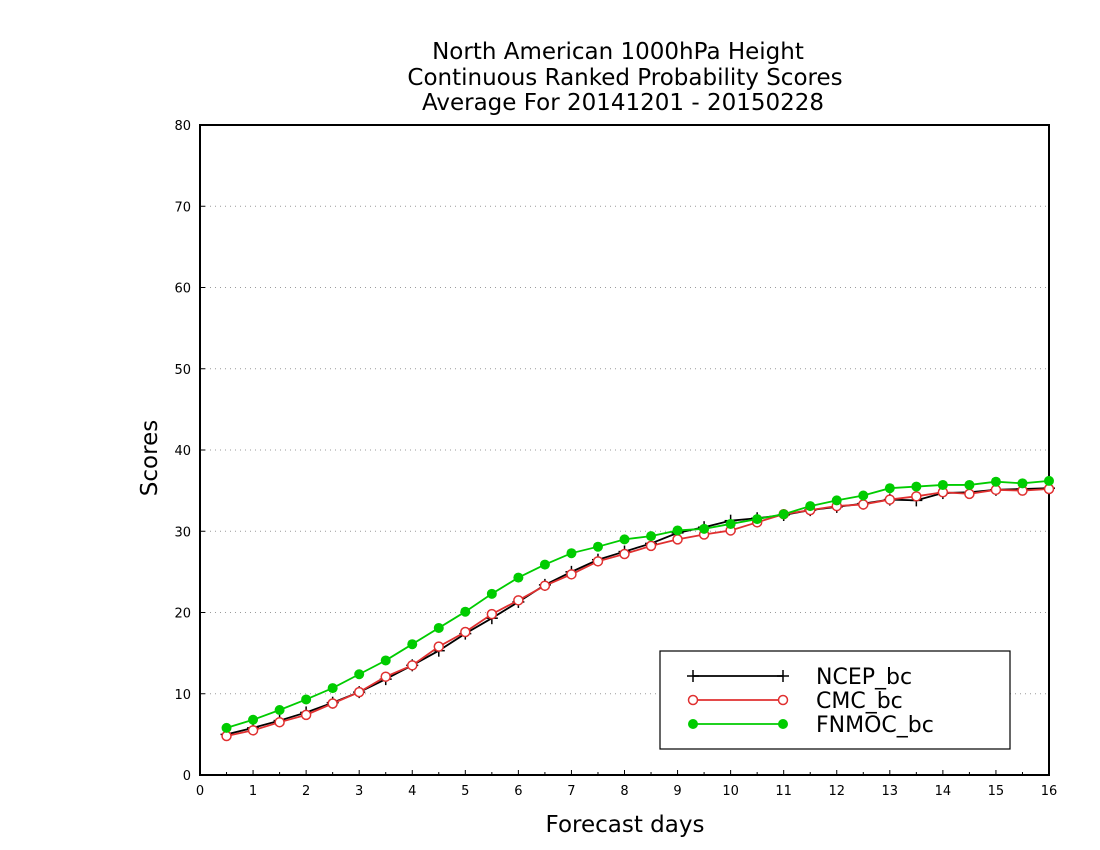  What do you see at coordinates (182, 370) in the screenshot?
I see `y-tick-label-50: 50` at bounding box center [182, 370].